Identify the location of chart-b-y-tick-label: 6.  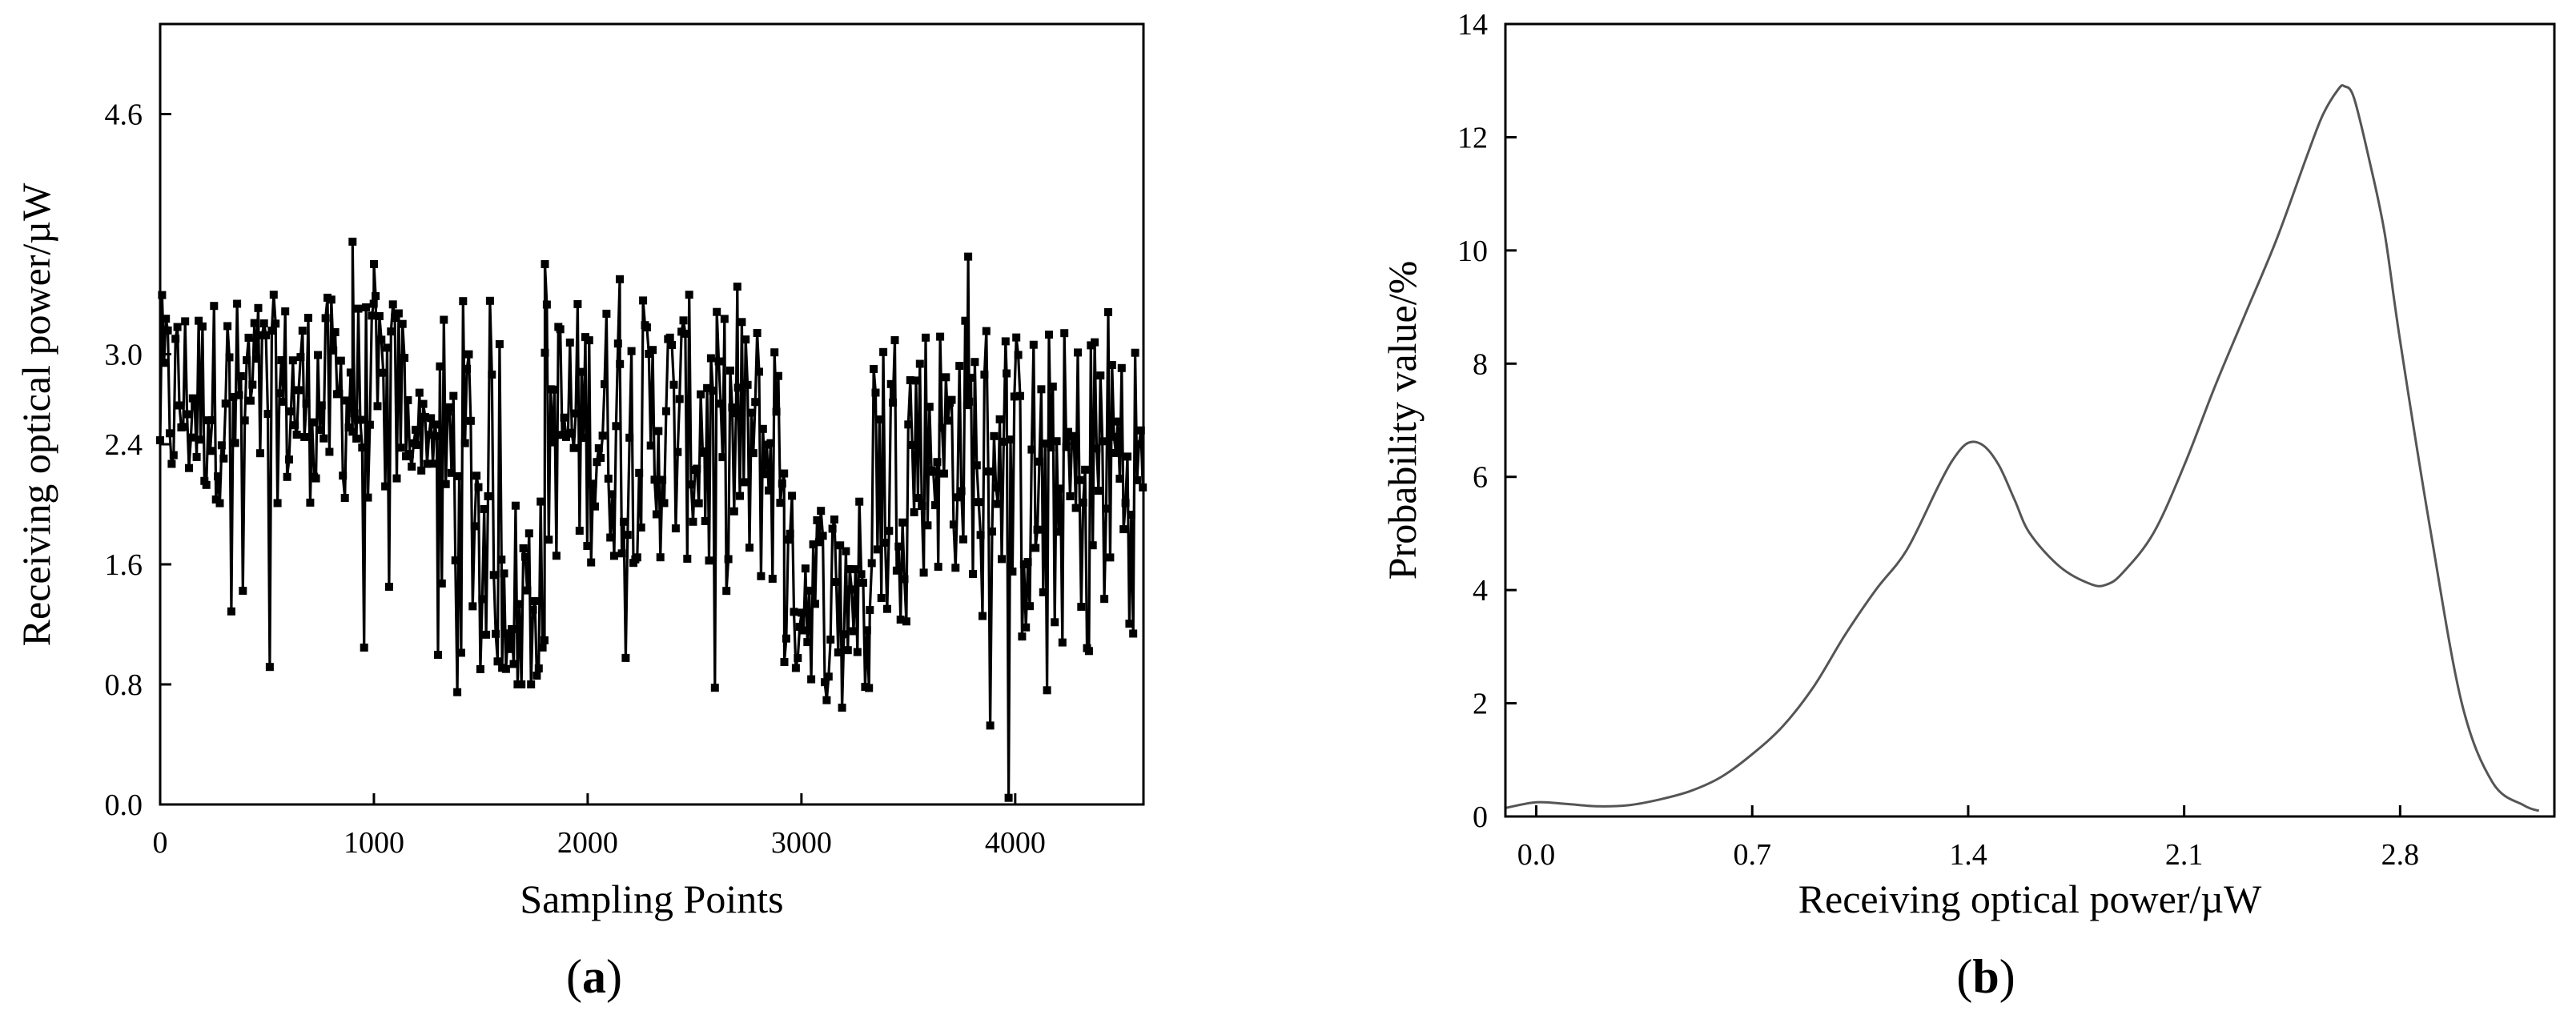
(1480, 478).